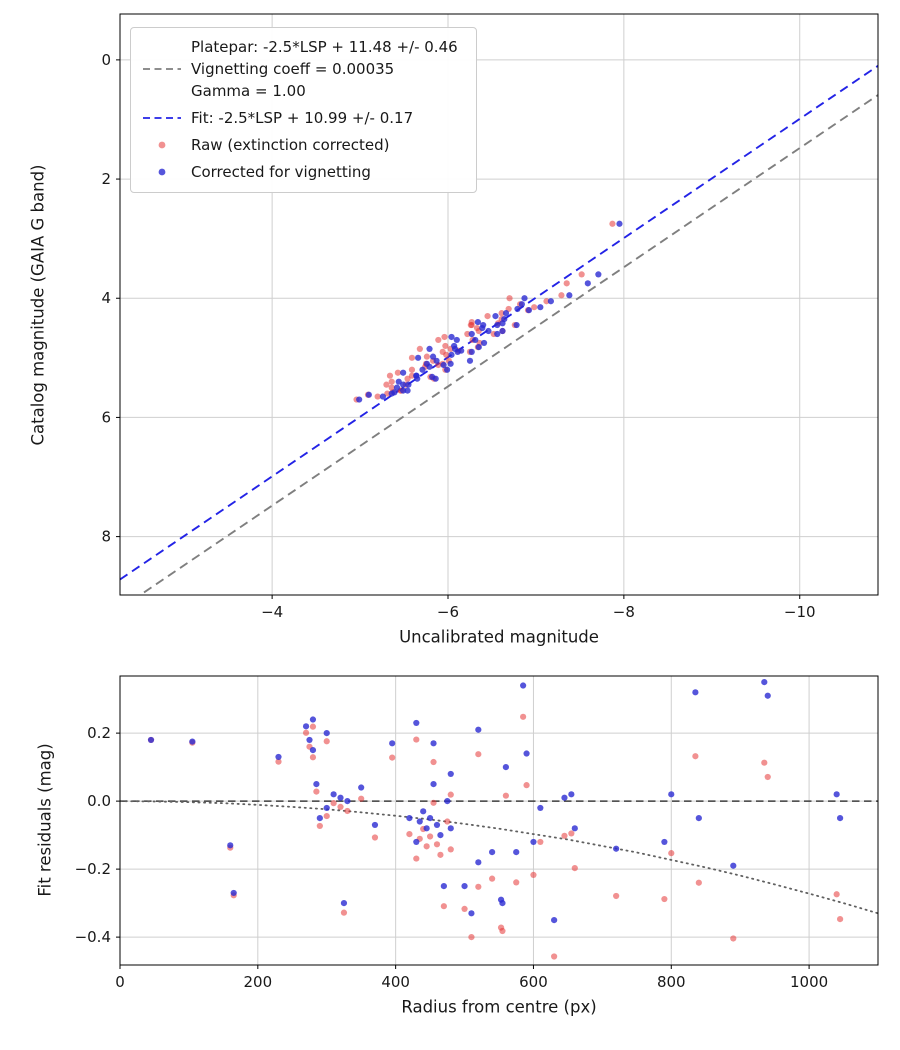  Describe the element at coordinates (809, 982) in the screenshot. I see `x-tick-label: 1000` at that location.